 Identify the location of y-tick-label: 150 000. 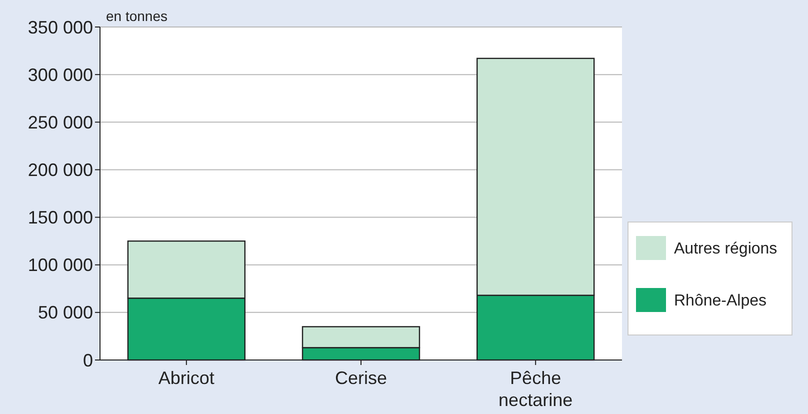
(60, 218).